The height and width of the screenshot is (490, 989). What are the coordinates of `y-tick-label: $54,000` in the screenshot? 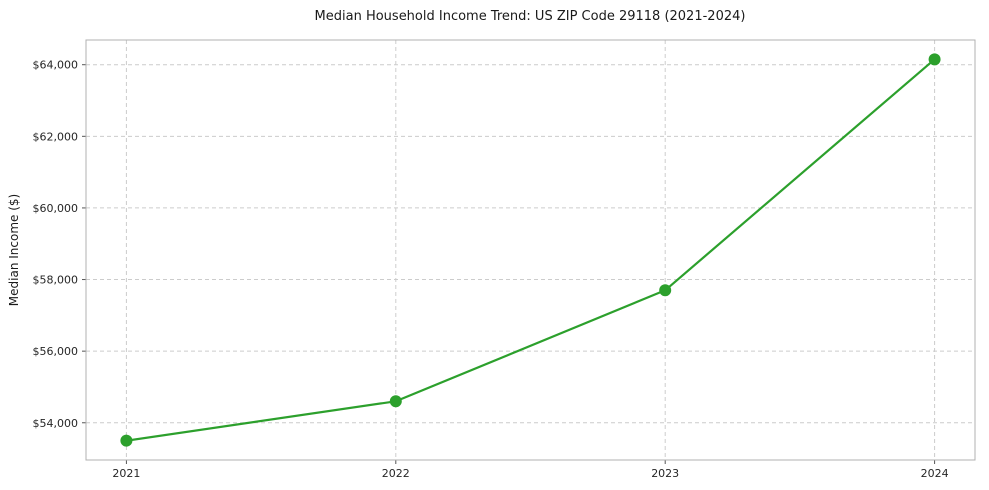 It's located at (56, 423).